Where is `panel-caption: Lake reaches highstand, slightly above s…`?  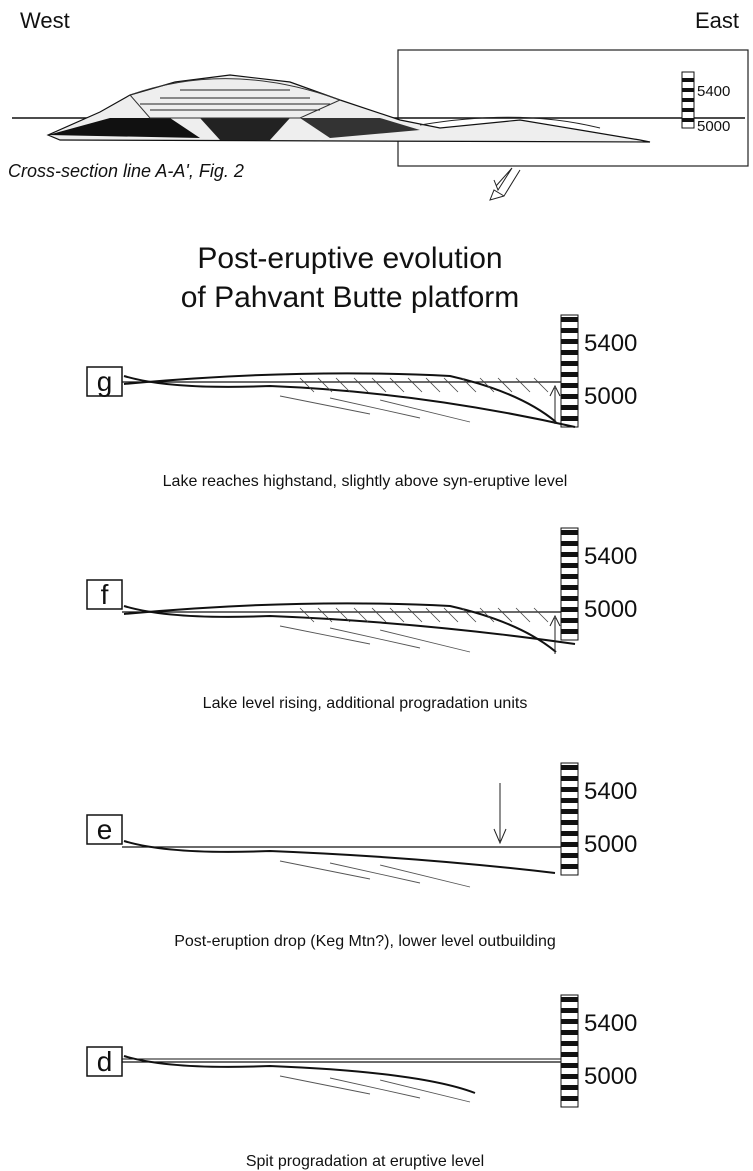 panel-caption: Lake reaches highstand, slightly above s… is located at coordinates (365, 481).